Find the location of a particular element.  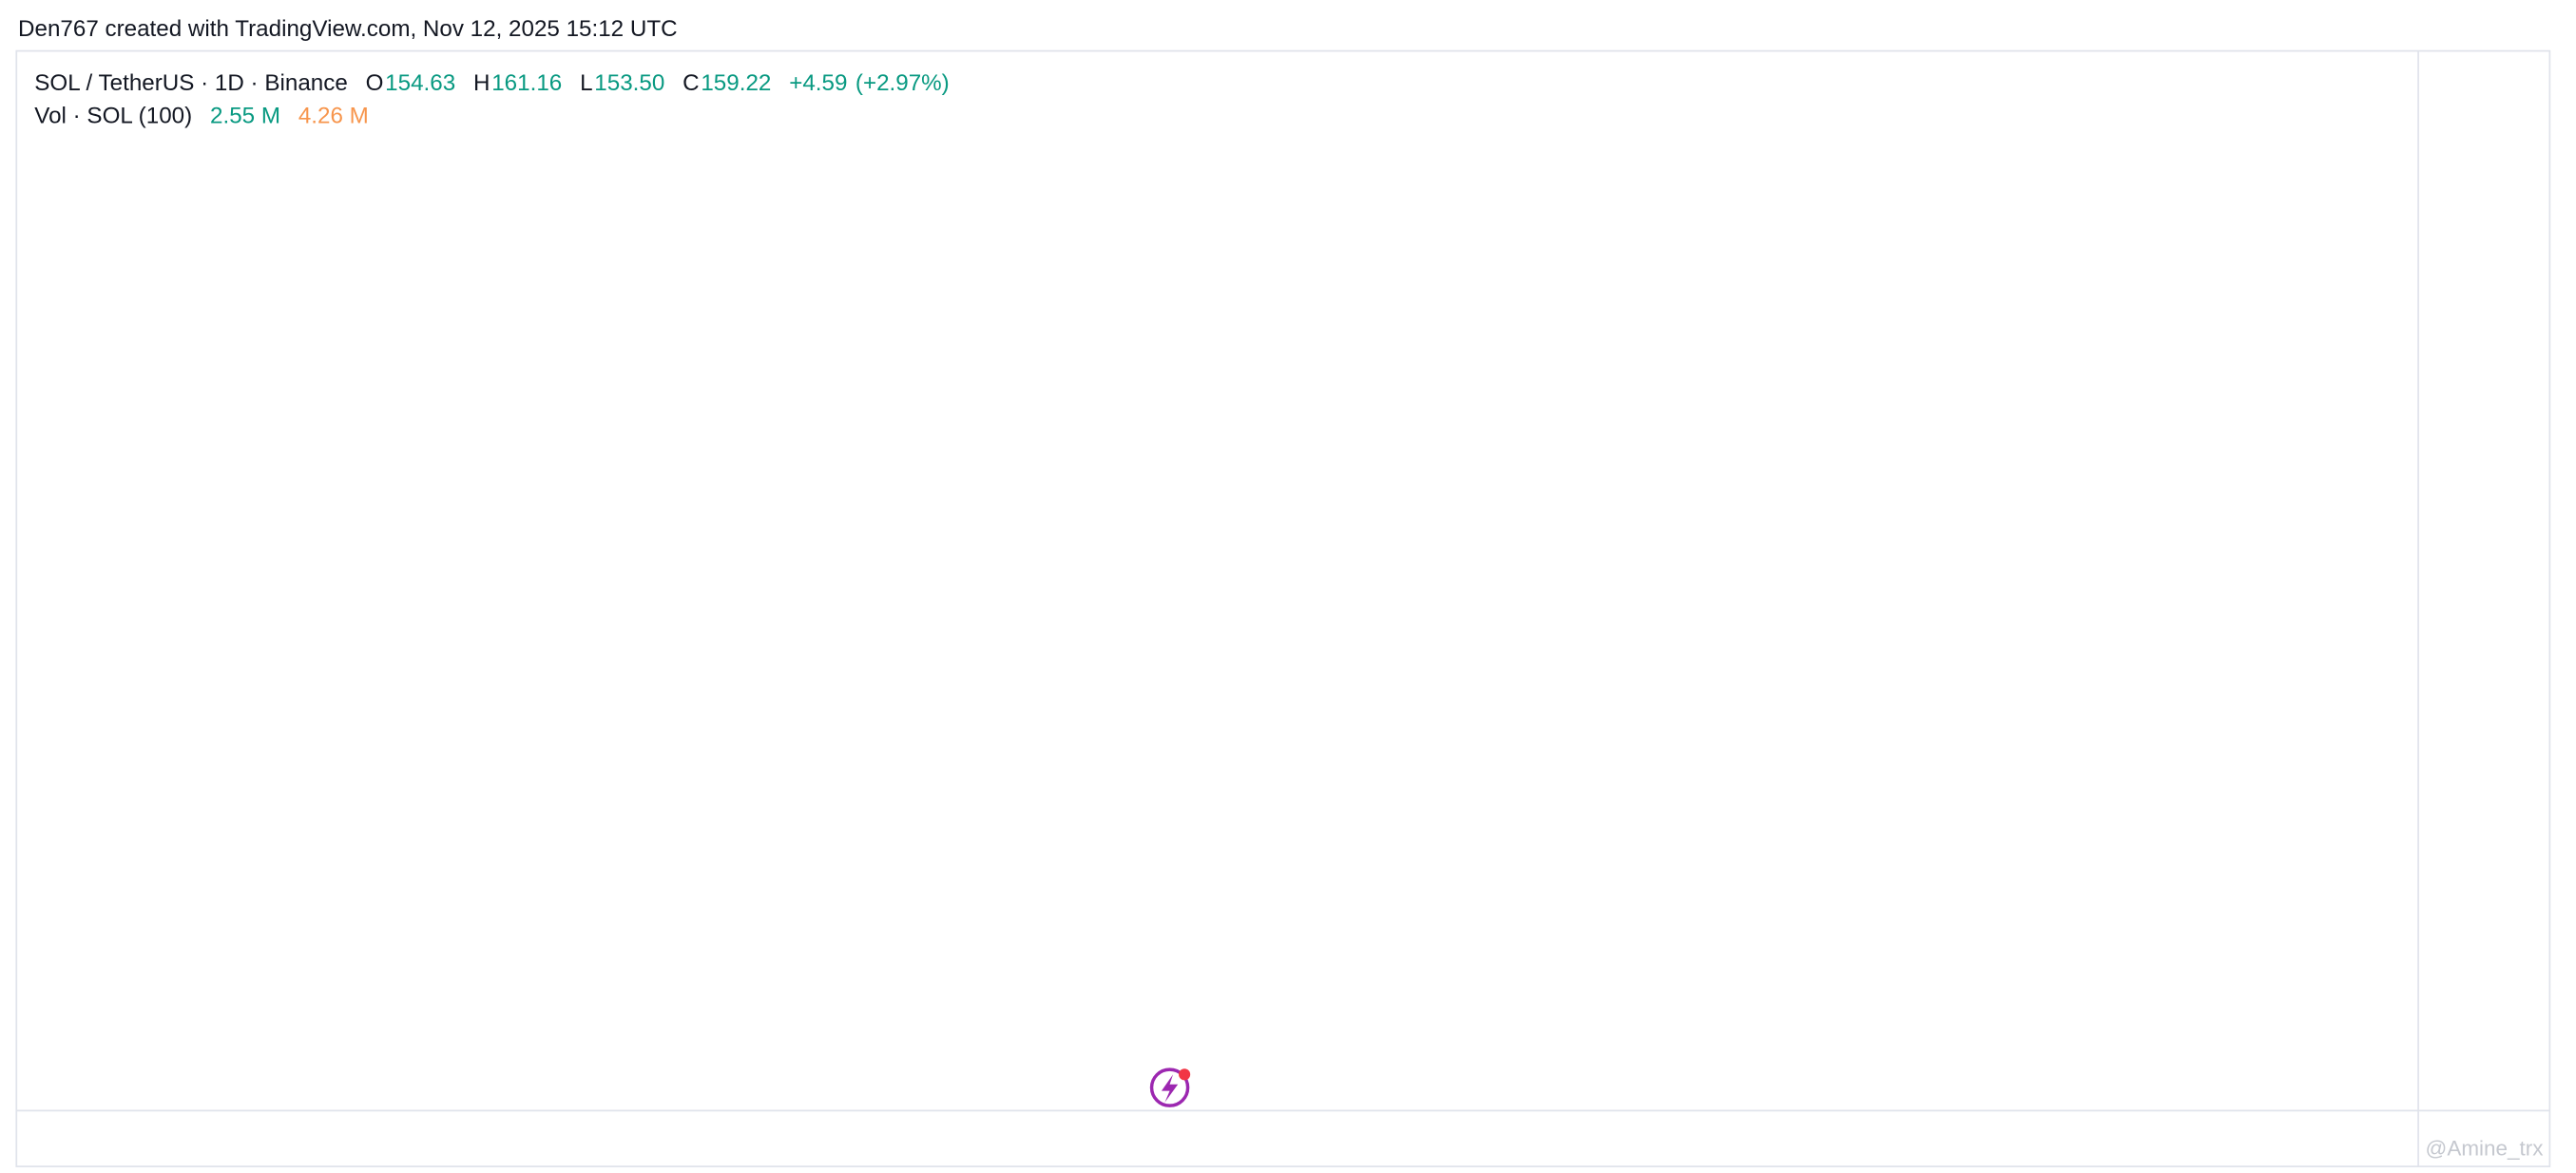

watermark: @Amine_trx is located at coordinates (2485, 1149).